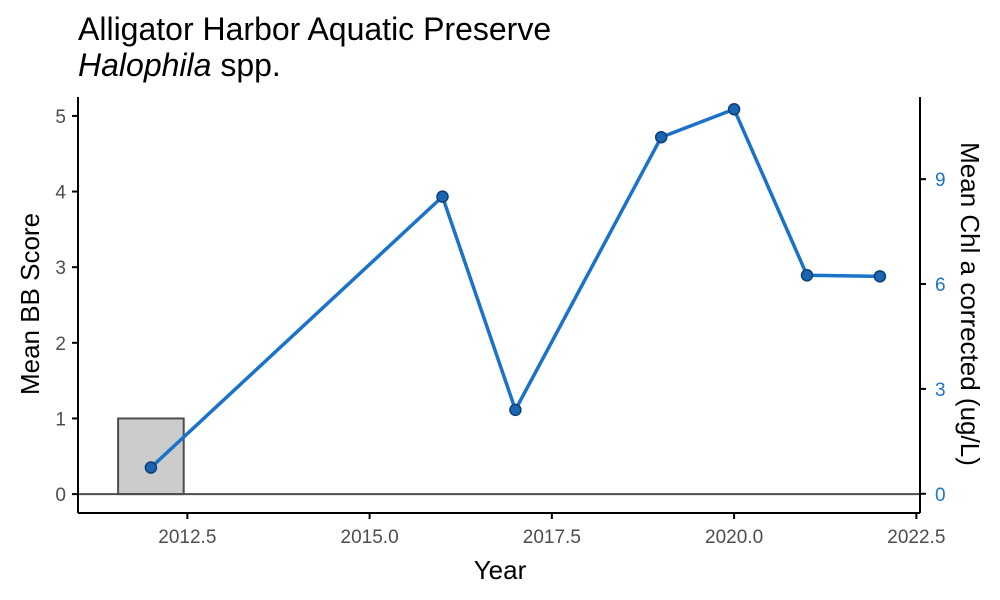  I want to click on x-tick-label: 2012.5, so click(187, 537).